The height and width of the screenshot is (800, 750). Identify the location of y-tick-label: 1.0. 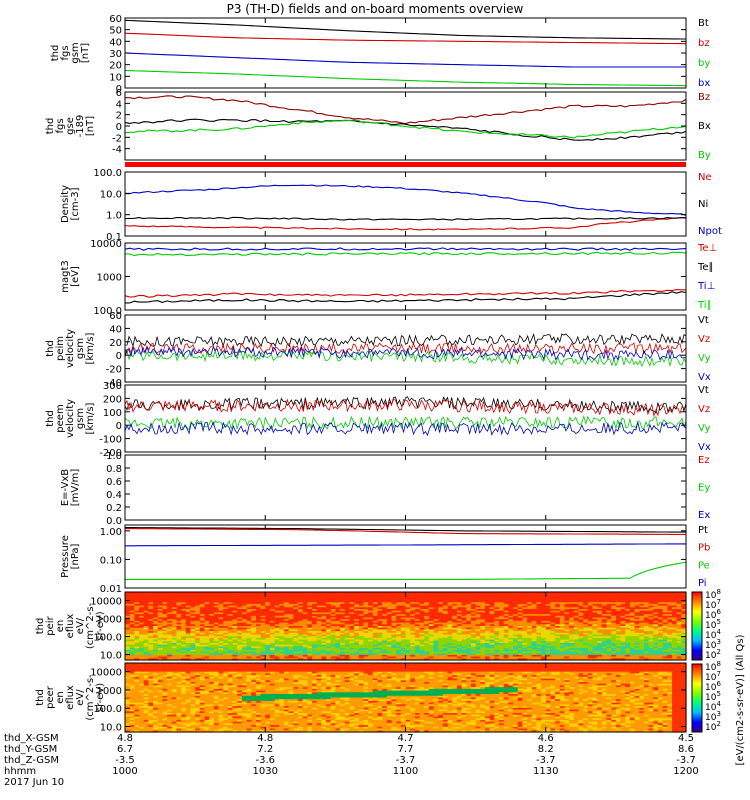
(114, 216).